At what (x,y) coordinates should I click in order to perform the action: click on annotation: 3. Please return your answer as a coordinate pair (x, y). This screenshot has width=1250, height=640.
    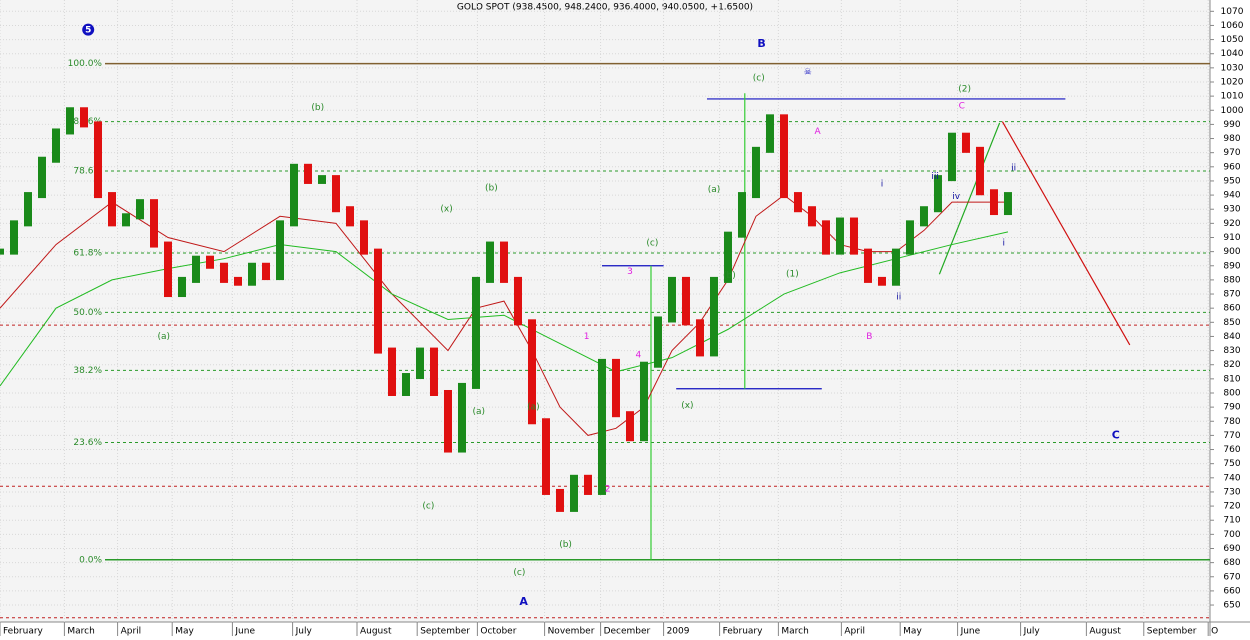
    Looking at the image, I should click on (630, 272).